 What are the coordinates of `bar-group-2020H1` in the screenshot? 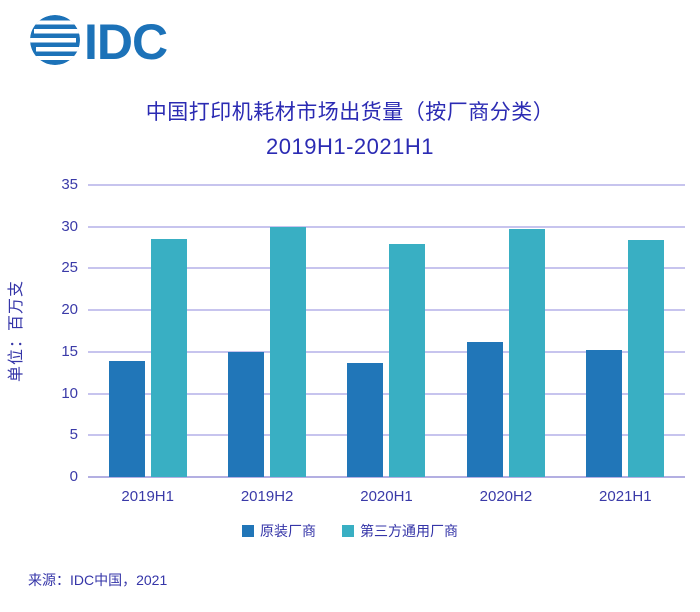 It's located at (386, 331).